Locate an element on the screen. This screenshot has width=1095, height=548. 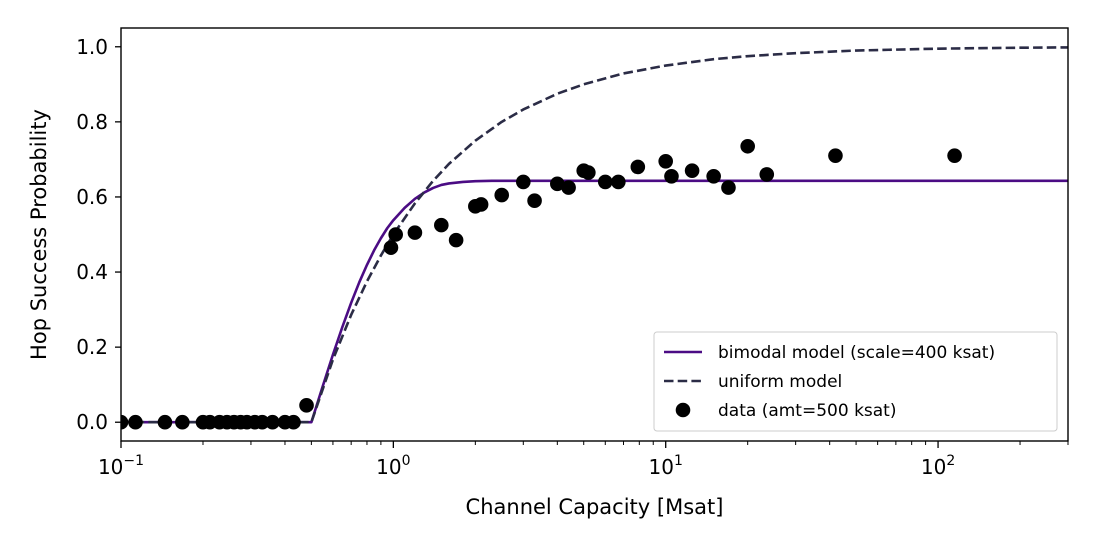
y-tick-label: 0.8 is located at coordinates (92, 122).